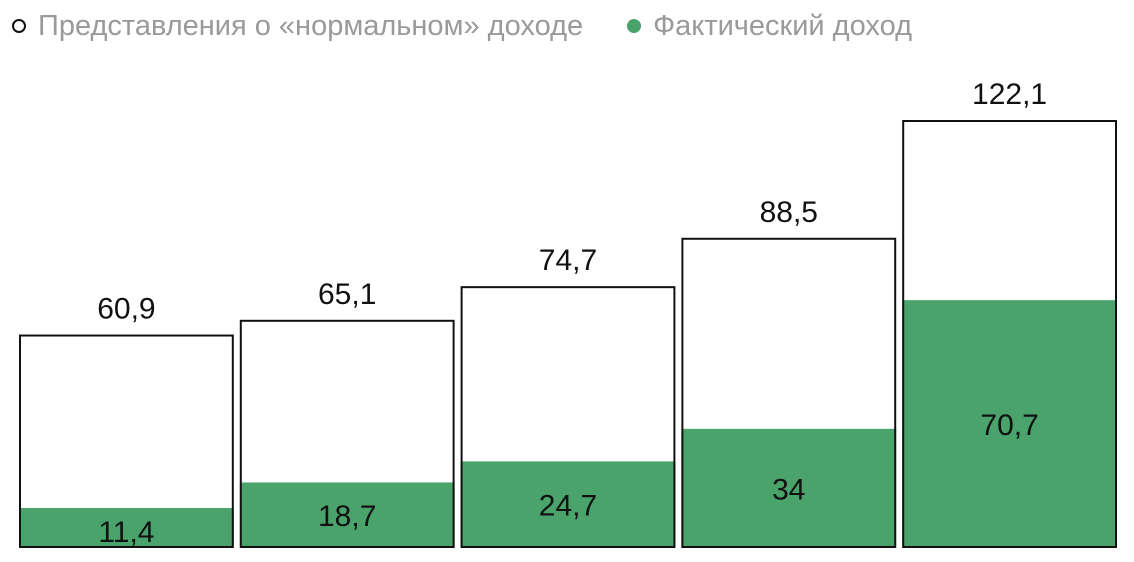  I want to click on value-label-expected-5: 122,1, so click(1009, 94).